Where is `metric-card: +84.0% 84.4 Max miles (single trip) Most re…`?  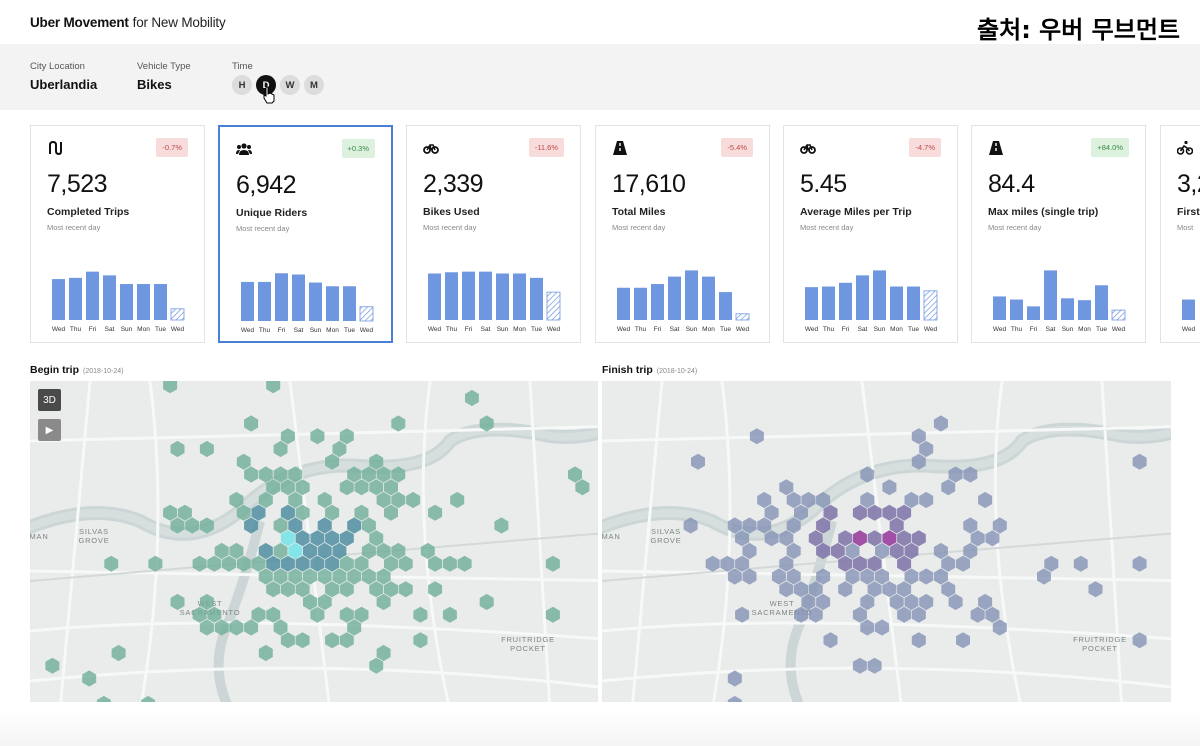 metric-card: +84.0% 84.4 Max miles (single trip) Most re… is located at coordinates (1058, 234).